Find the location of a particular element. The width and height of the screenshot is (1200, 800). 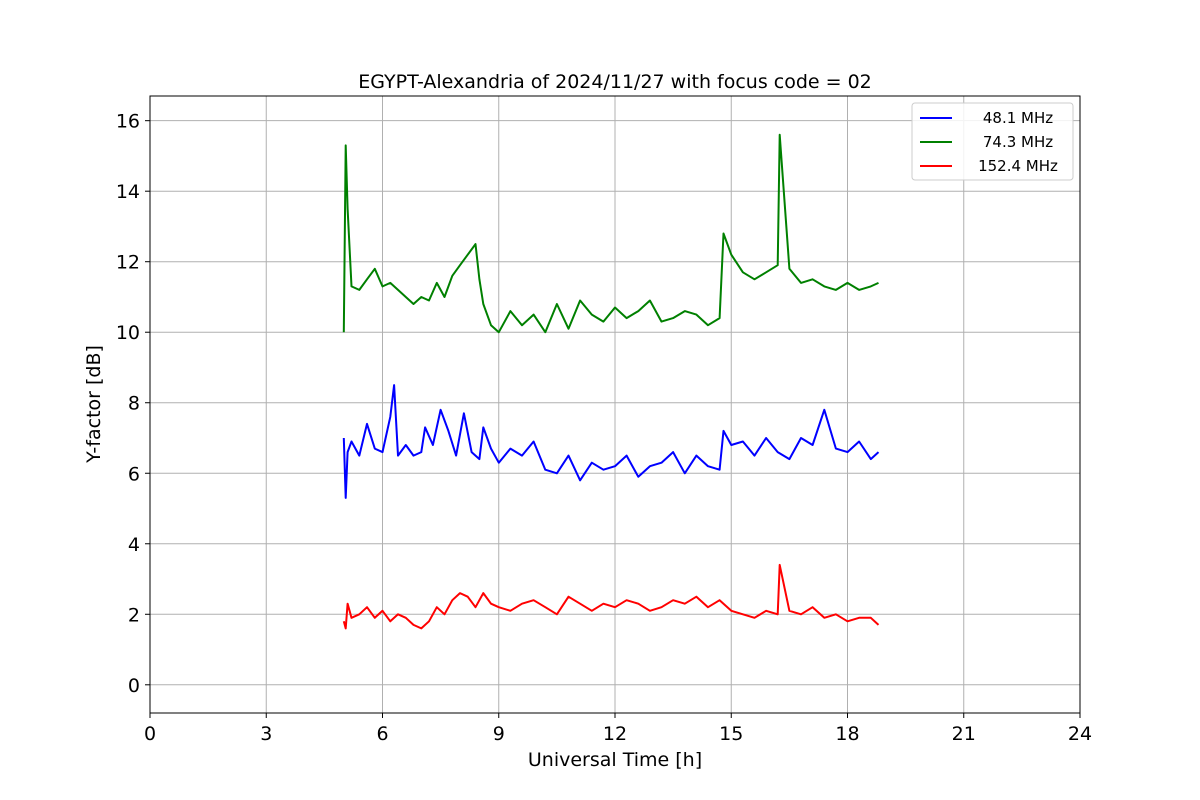

legend-label: 74.3 MHz is located at coordinates (1018, 142).